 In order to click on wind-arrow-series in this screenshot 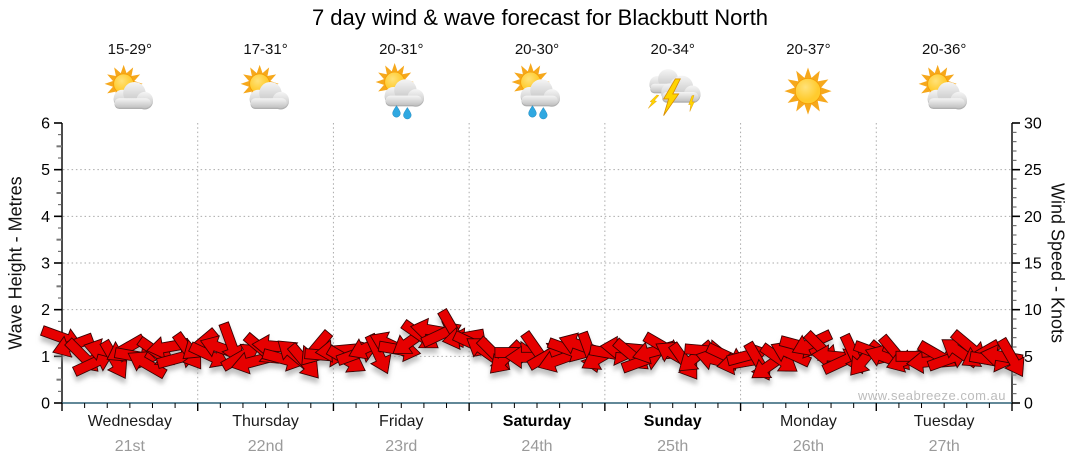, I will do `click(532, 344)`.